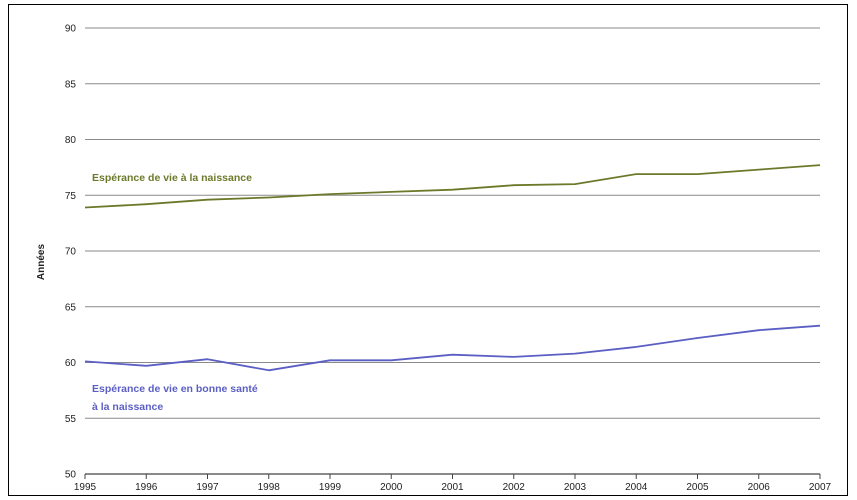 Image resolution: width=857 pixels, height=500 pixels. I want to click on y-axis-ticks: 50 55 60 65 70 75 80 85 90, so click(71, 252).